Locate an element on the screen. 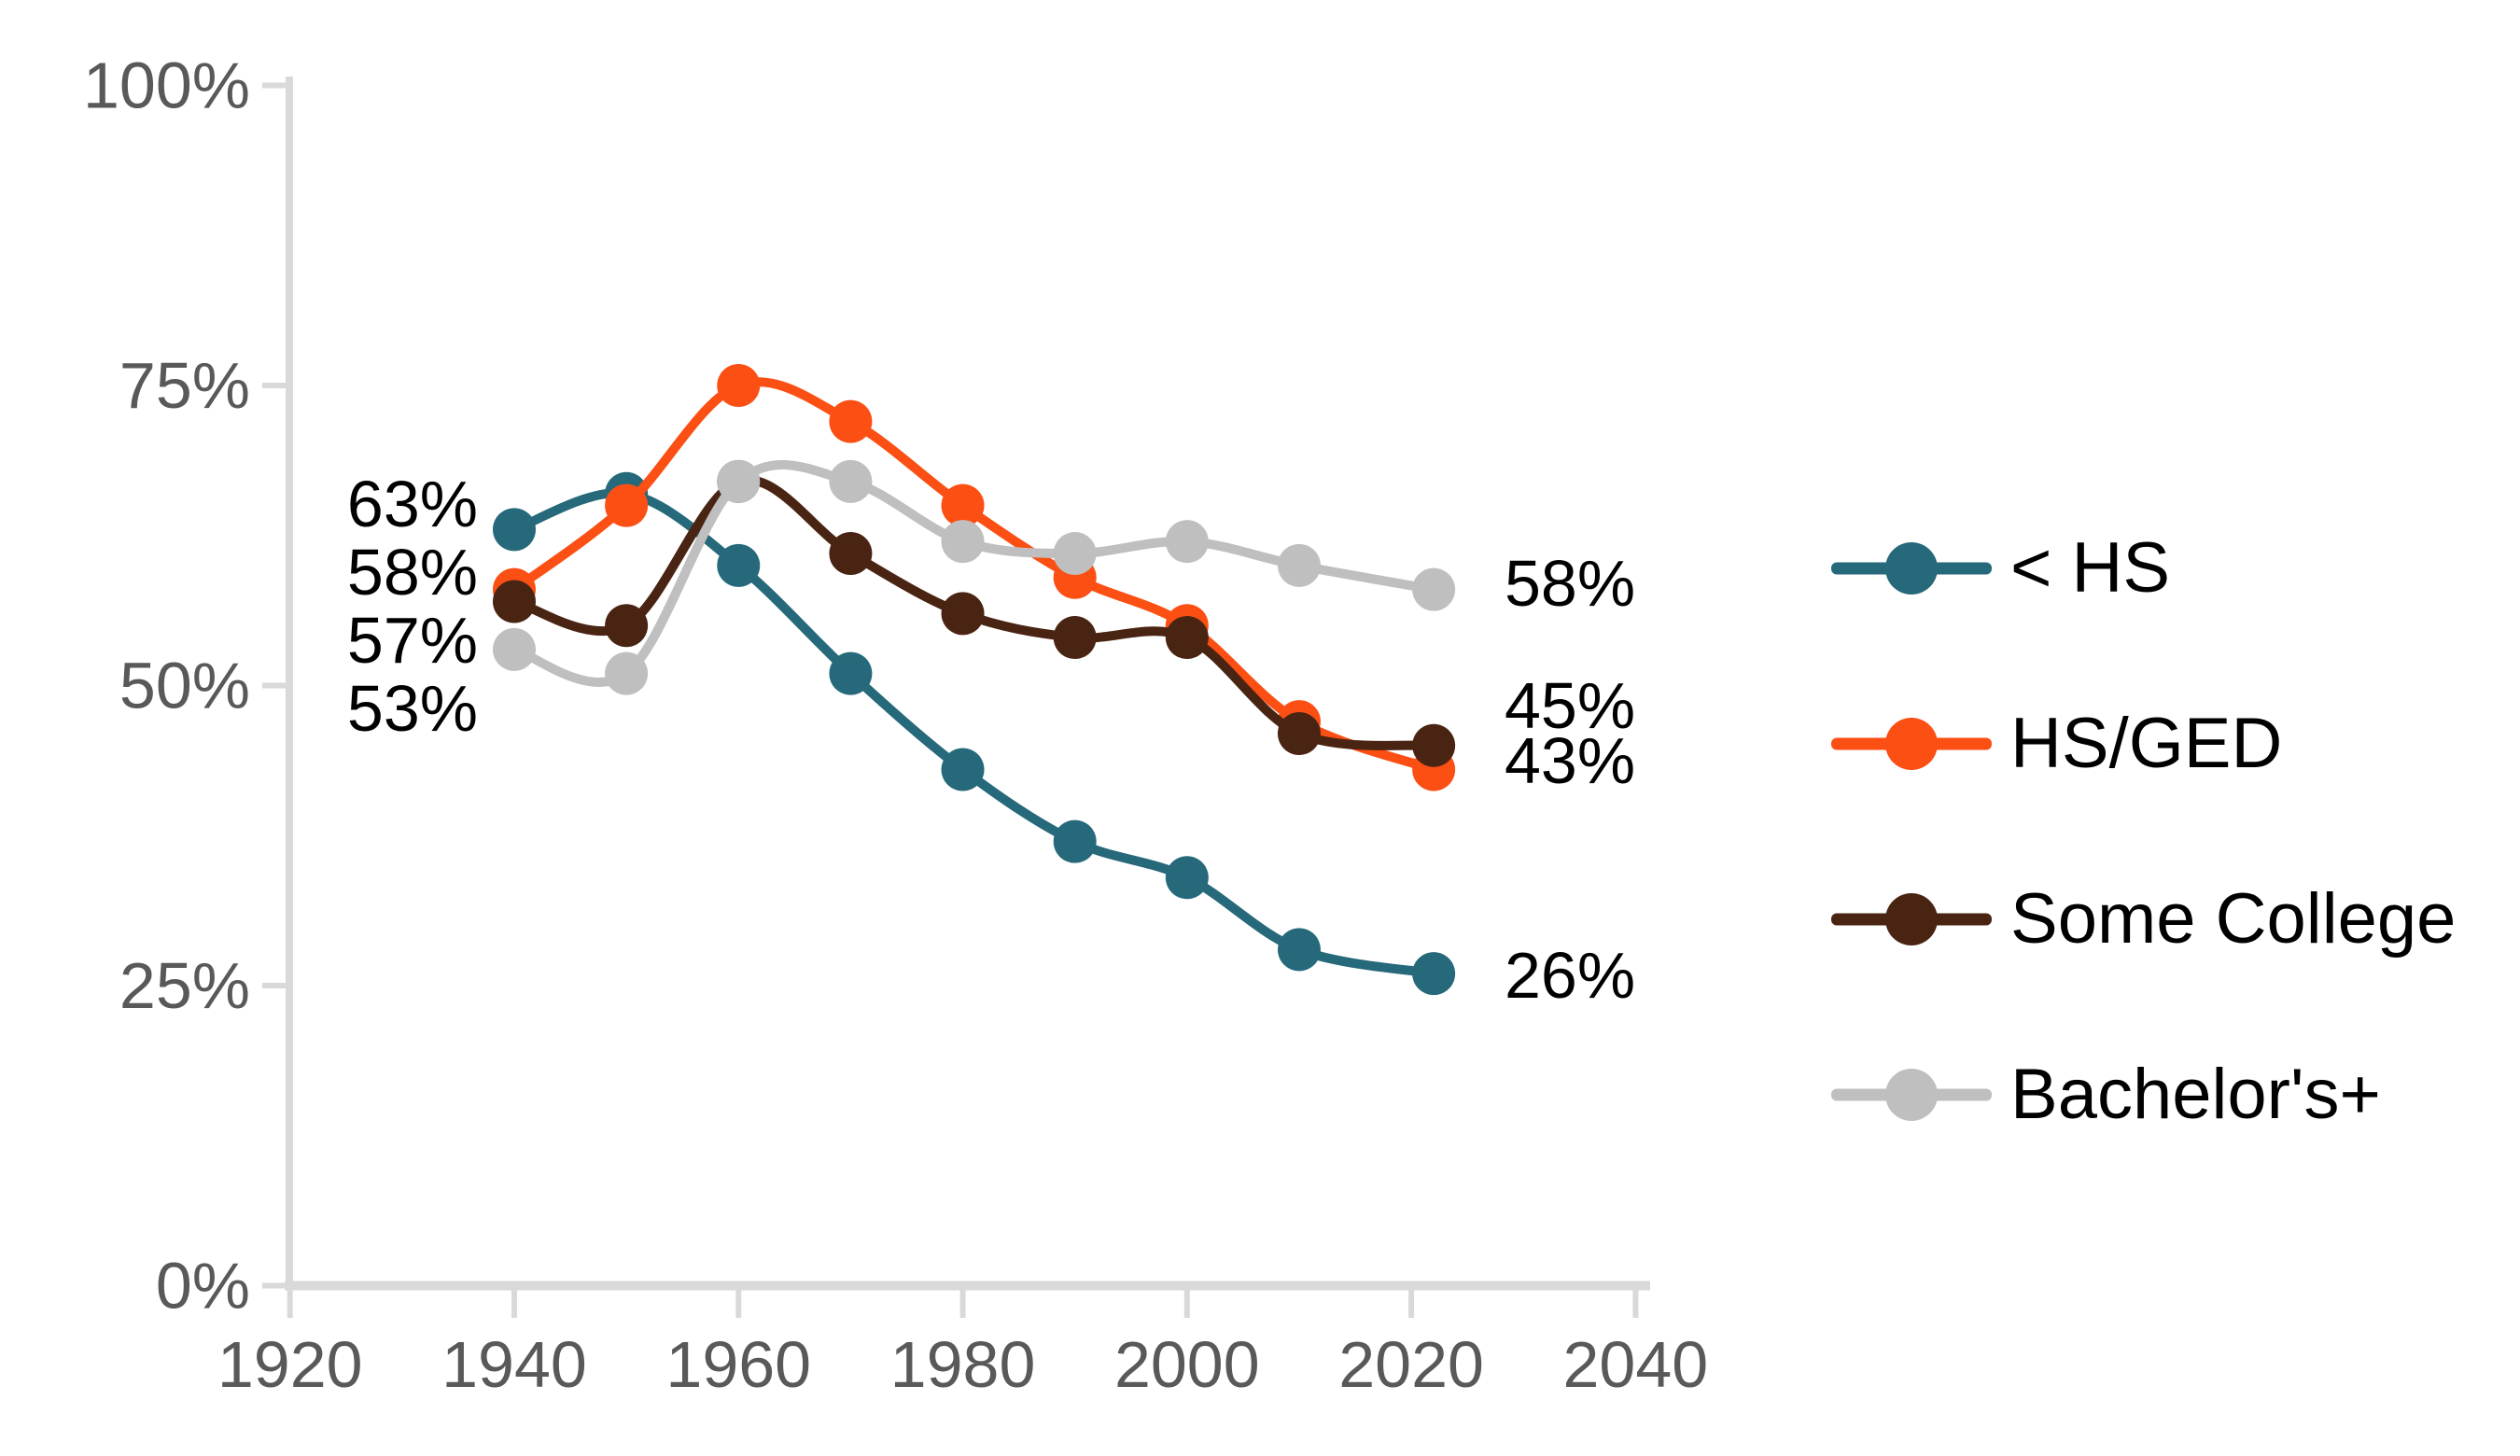  series-< HS is located at coordinates (974, 733).